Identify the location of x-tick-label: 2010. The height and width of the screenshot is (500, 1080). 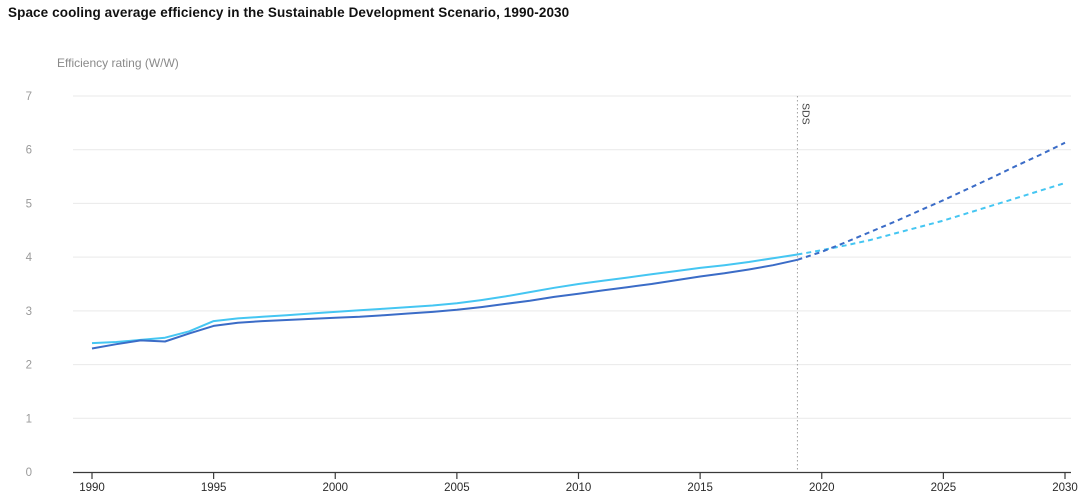
(579, 488).